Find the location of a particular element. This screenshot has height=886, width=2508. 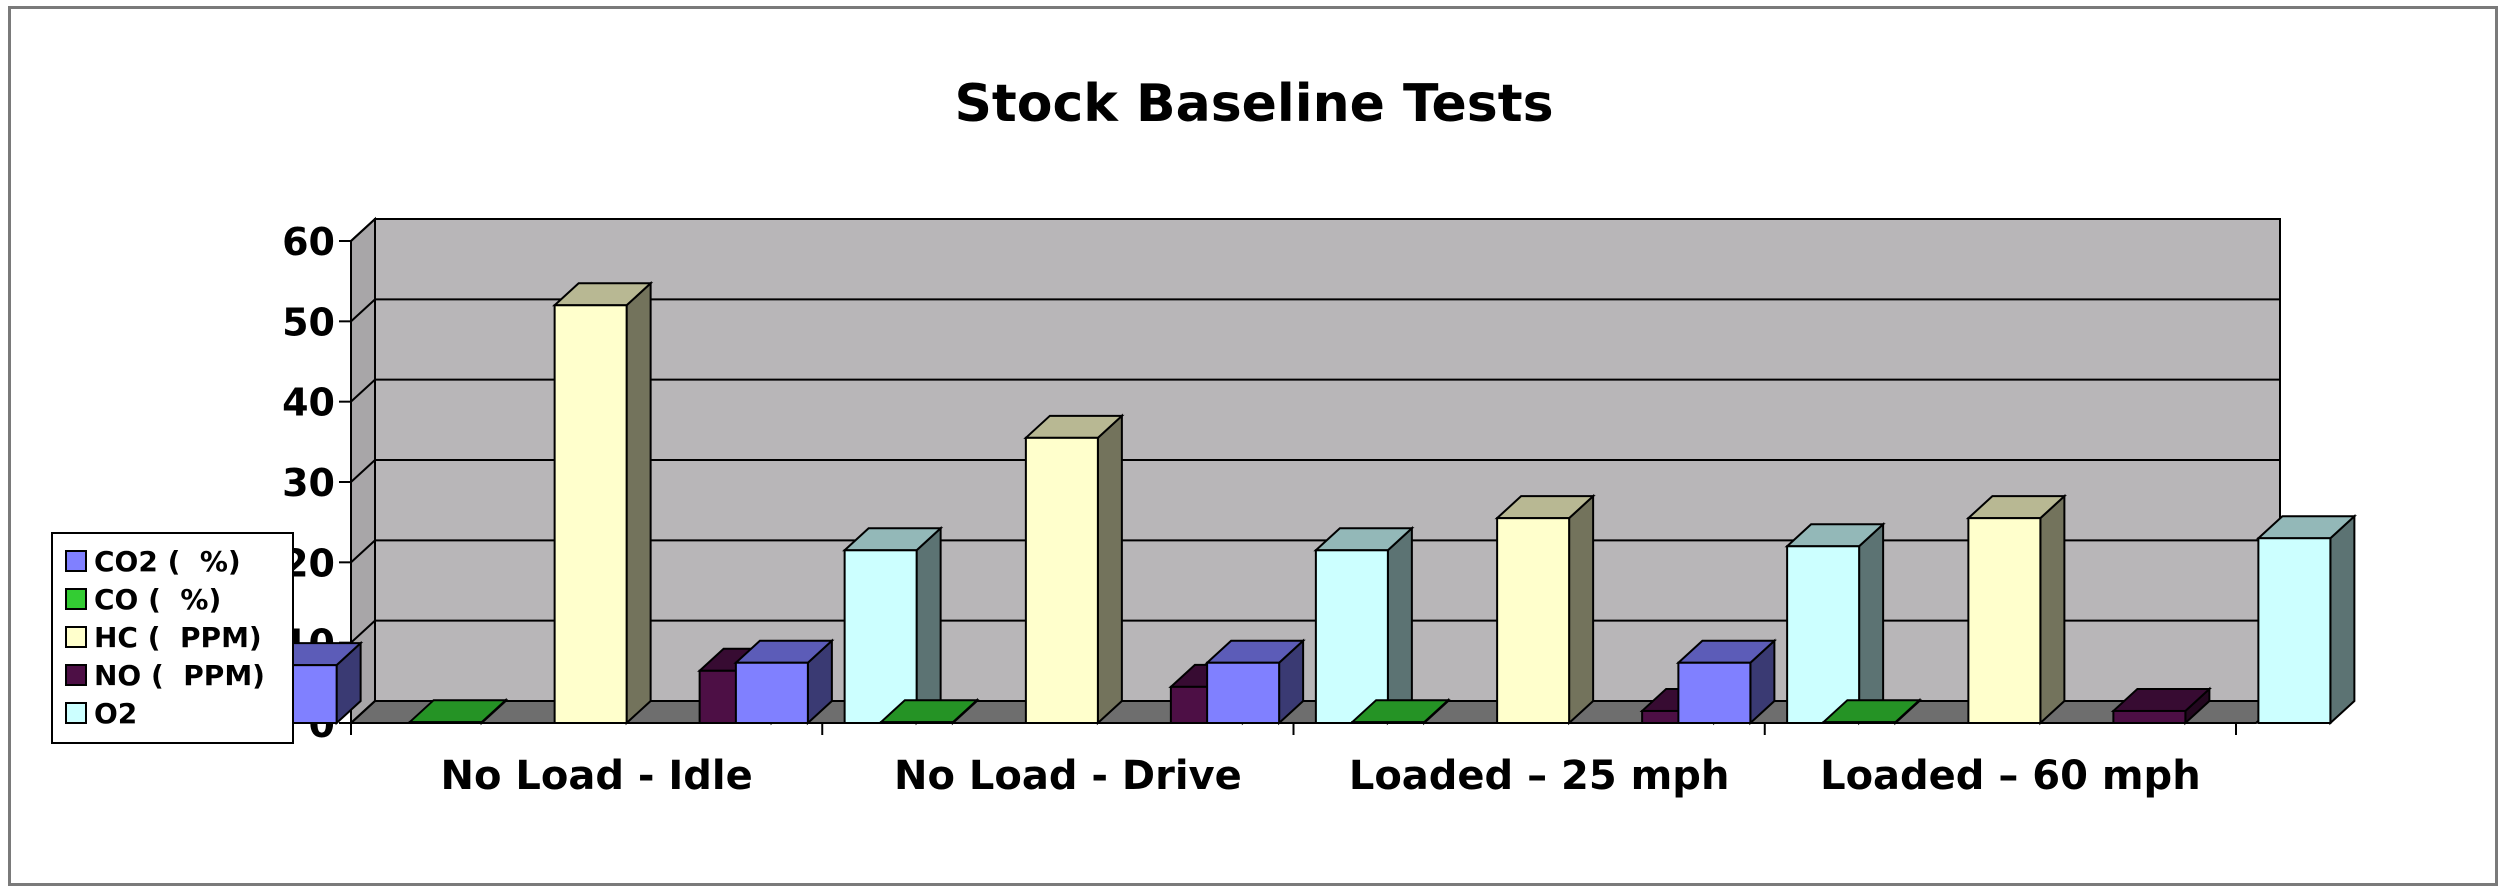

x-tick-label: No Load - Drive is located at coordinates (1068, 776).